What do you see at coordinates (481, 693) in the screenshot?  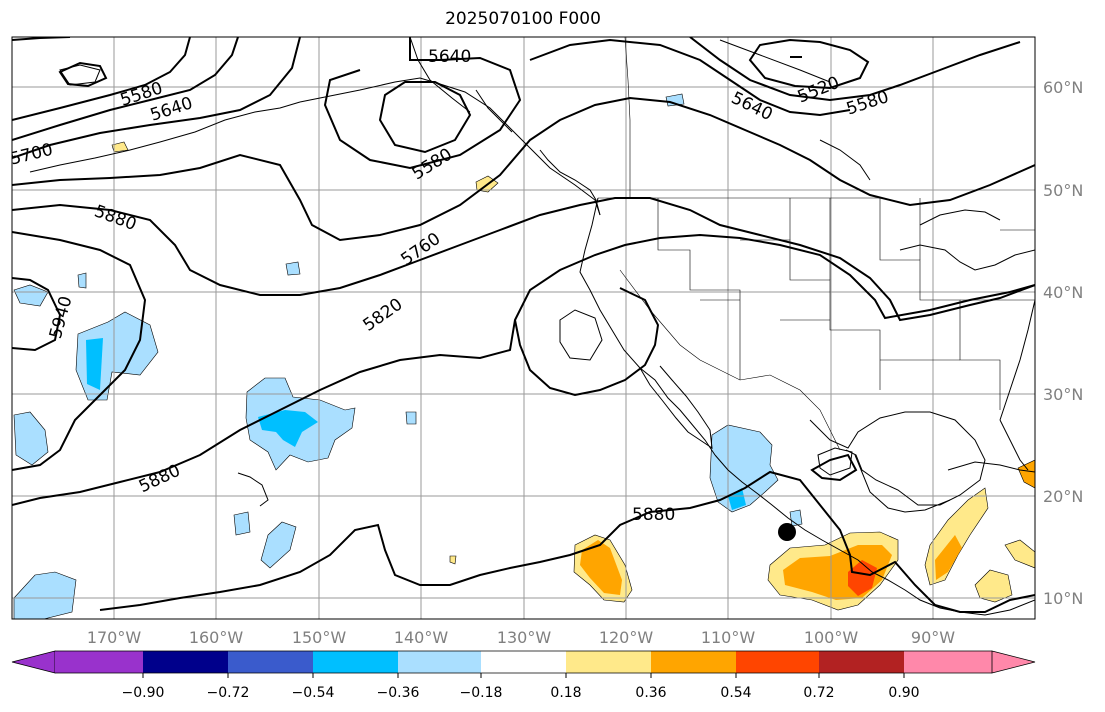 I see `colorbar-tick-label: −0.18` at bounding box center [481, 693].